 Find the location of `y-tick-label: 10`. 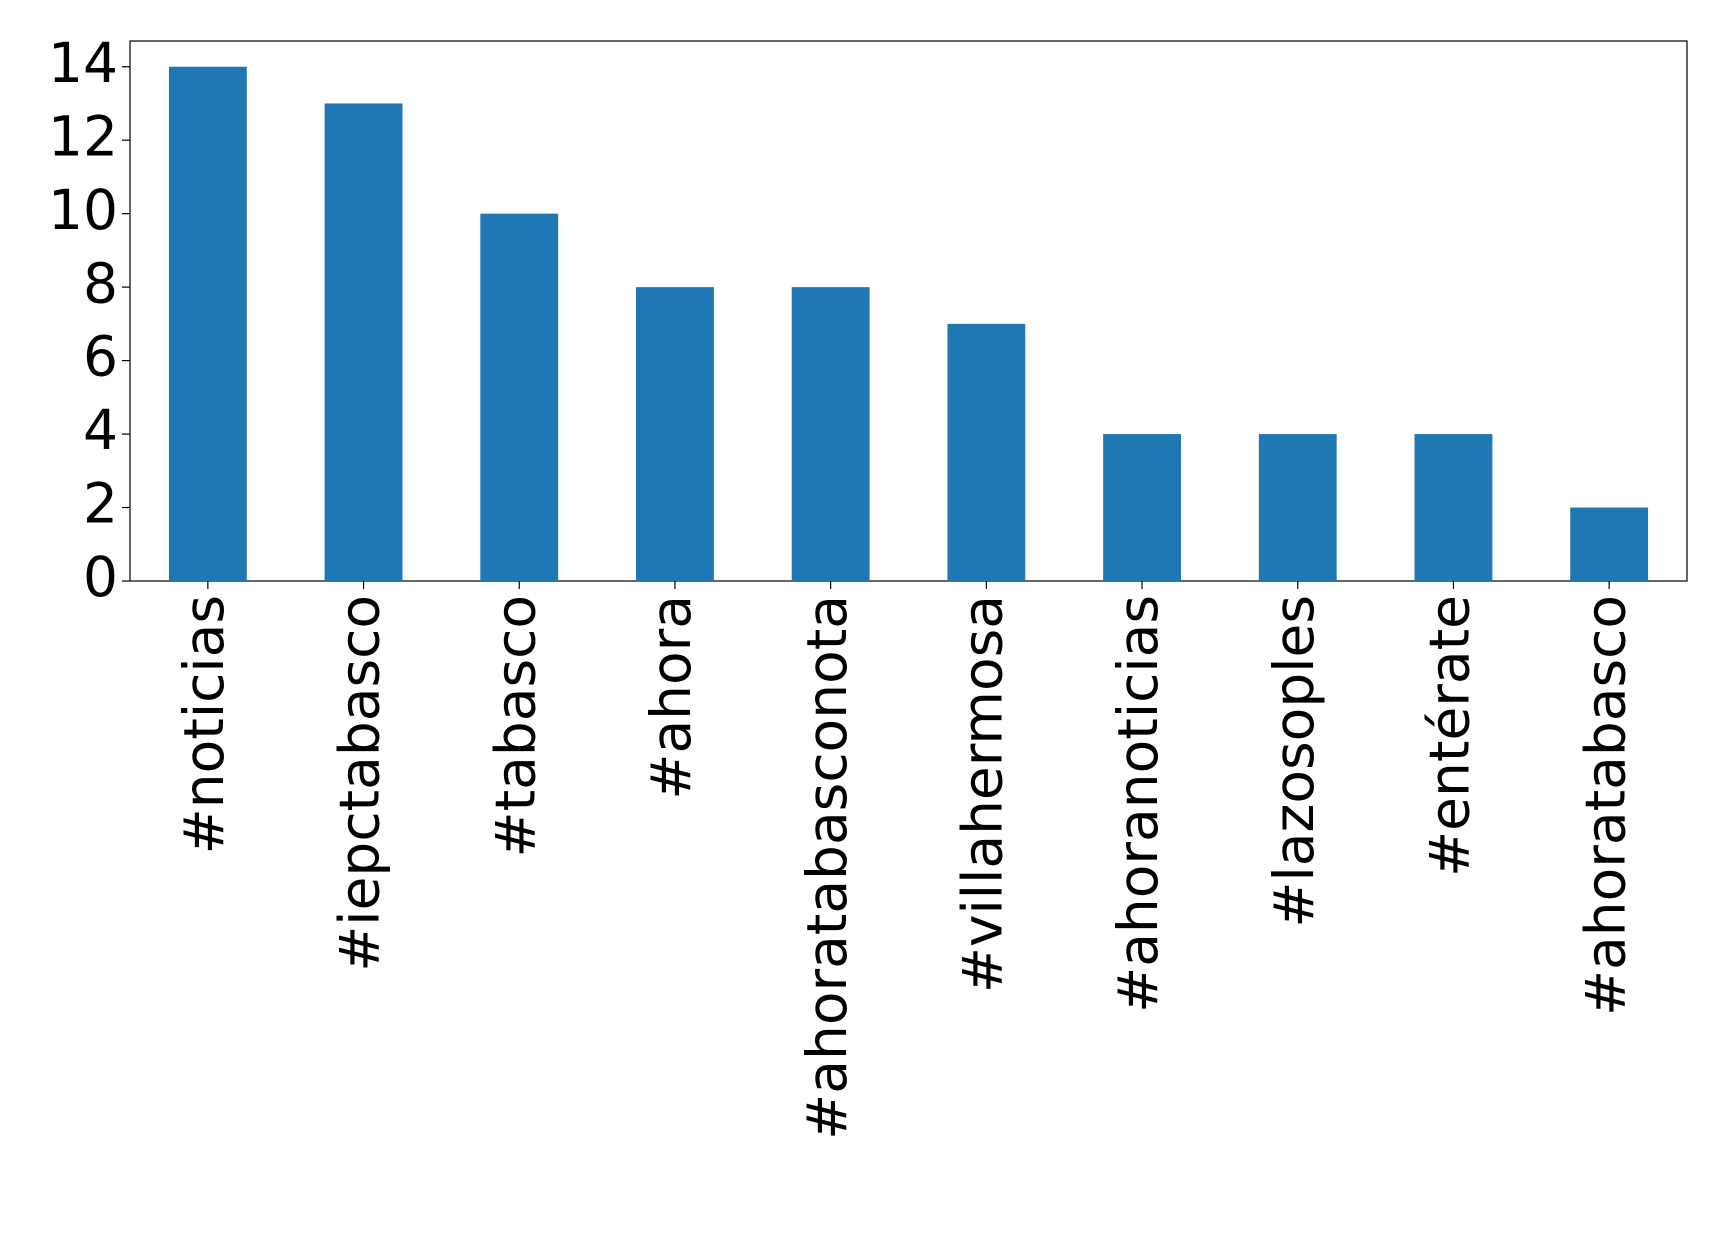

y-tick-label: 10 is located at coordinates (83, 210).